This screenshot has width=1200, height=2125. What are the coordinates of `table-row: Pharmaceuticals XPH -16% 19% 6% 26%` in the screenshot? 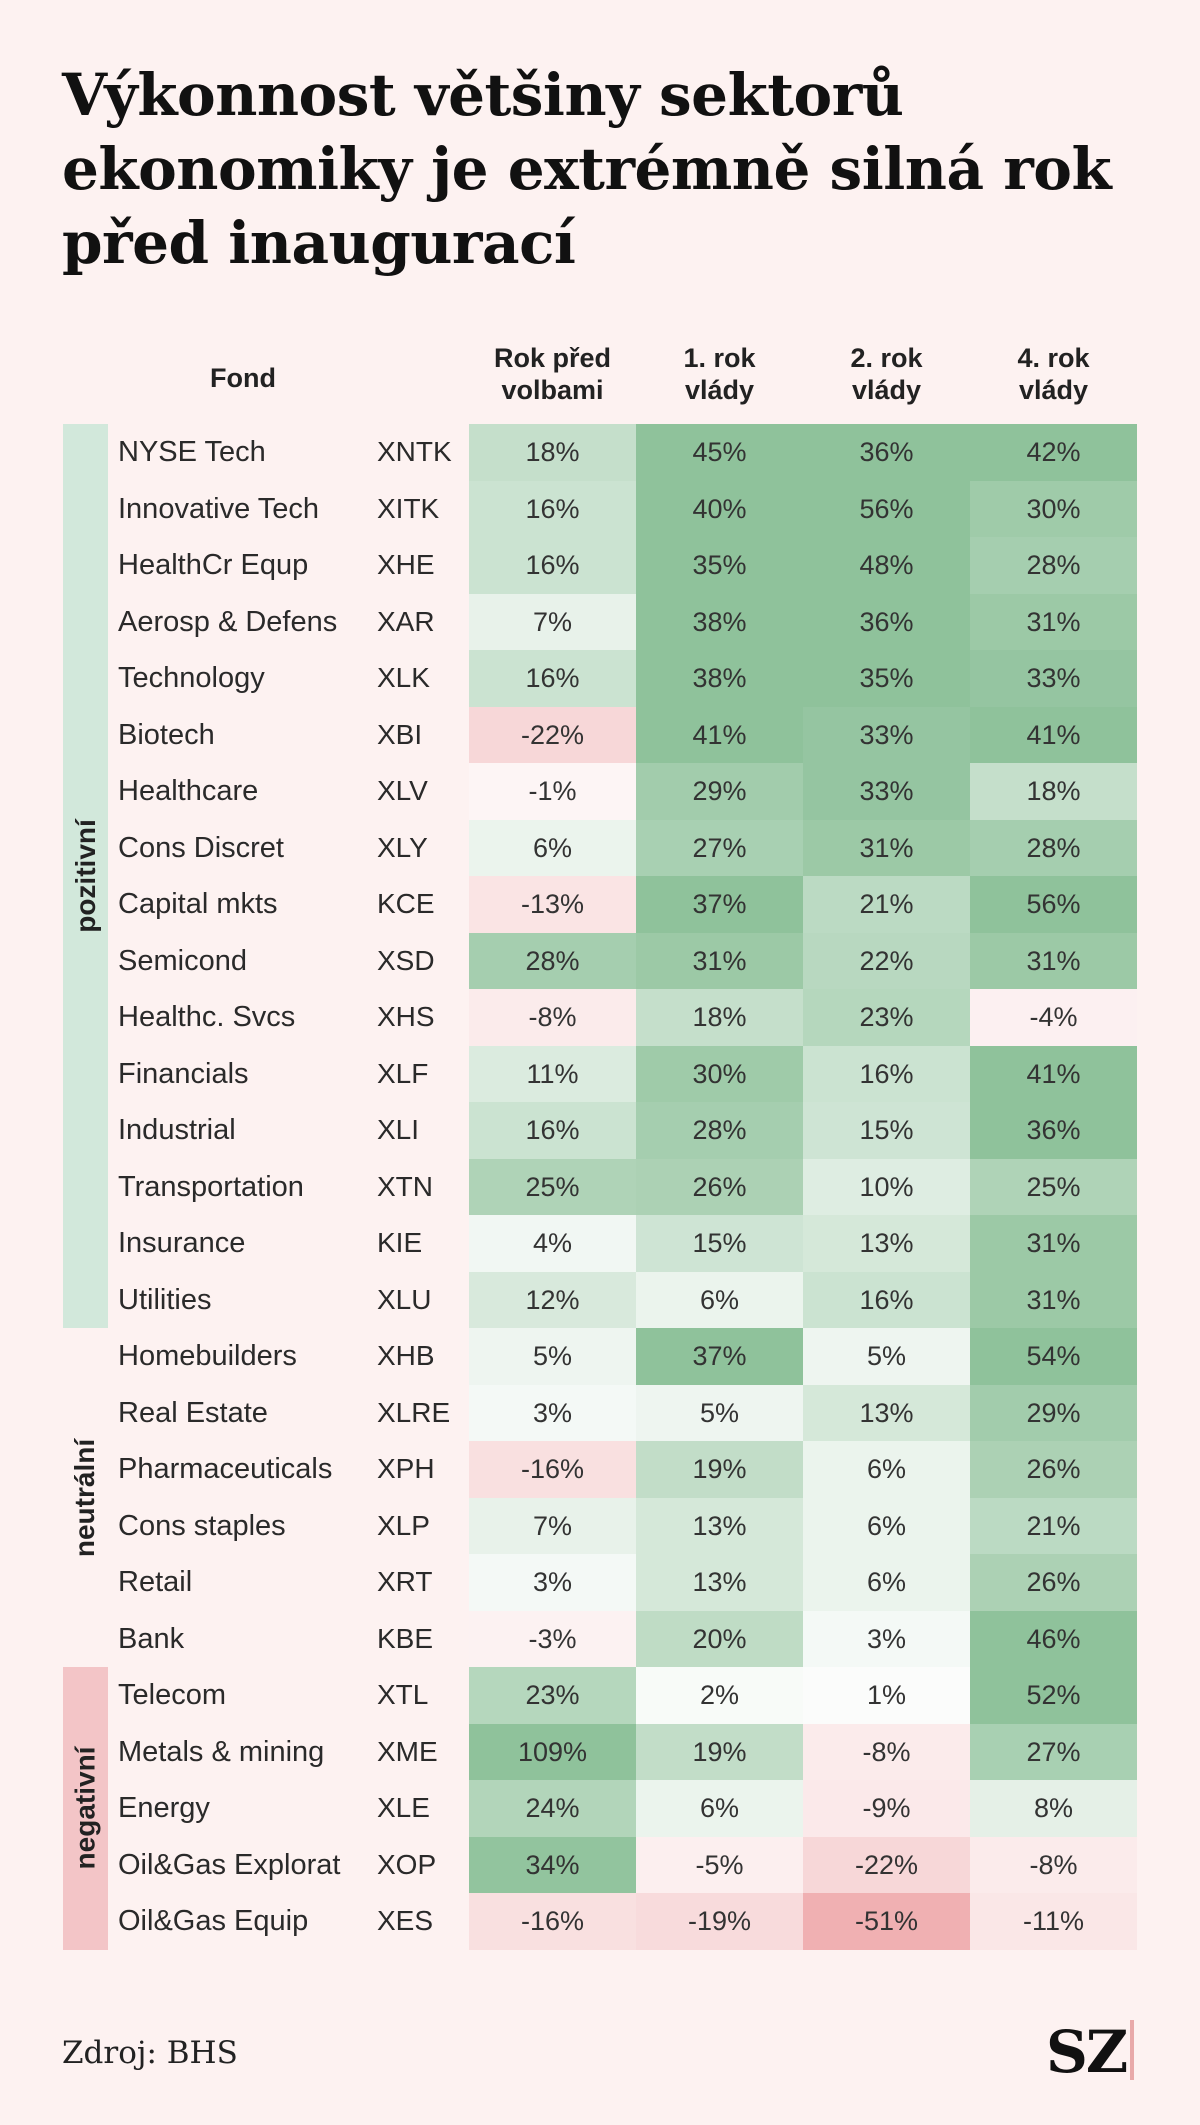 It's located at (600, 1469).